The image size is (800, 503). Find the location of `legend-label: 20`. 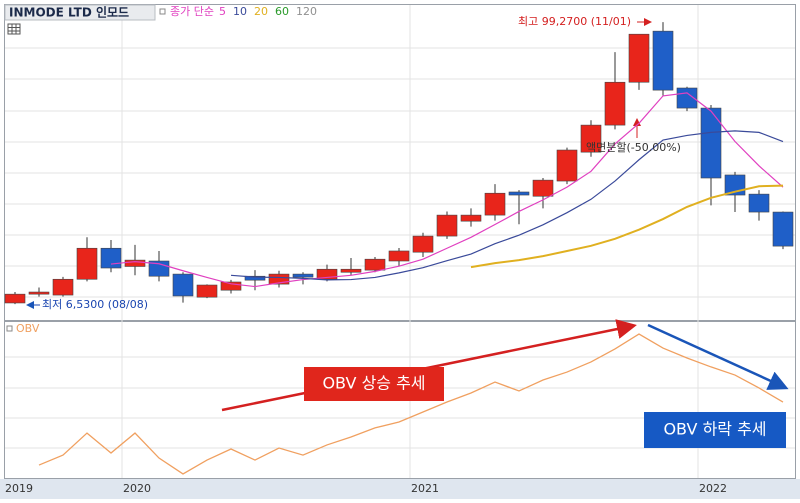

legend-label: 20 is located at coordinates (261, 11).